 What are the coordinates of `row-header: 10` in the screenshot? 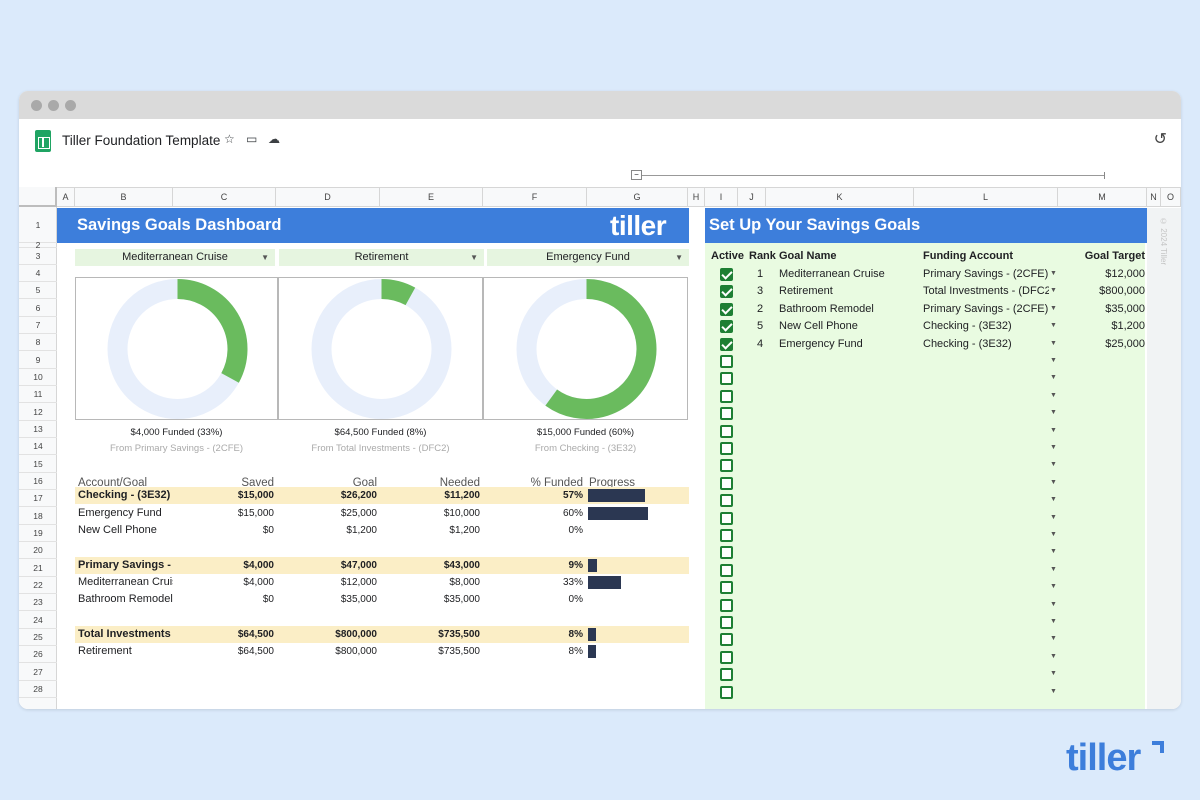 It's located at (38, 377).